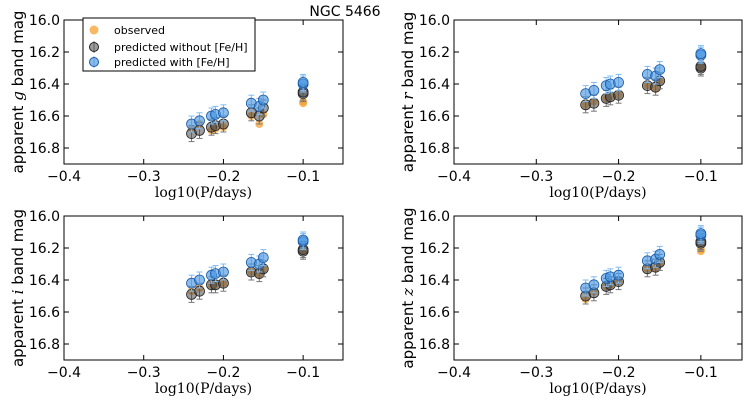 This screenshot has width=750, height=400. What do you see at coordinates (203, 389) in the screenshot?
I see `x-axis-label-i: log10(P/days)` at bounding box center [203, 389].